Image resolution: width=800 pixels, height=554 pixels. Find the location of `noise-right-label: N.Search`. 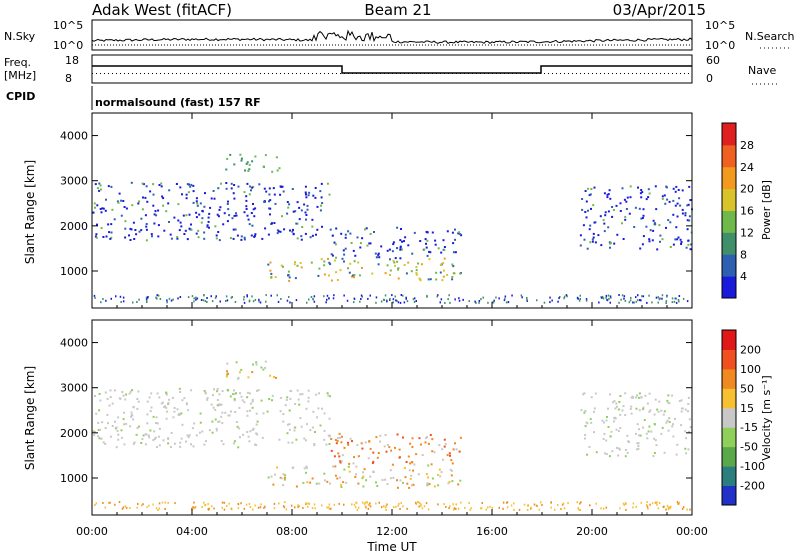

noise-right-label: N.Search is located at coordinates (770, 36).